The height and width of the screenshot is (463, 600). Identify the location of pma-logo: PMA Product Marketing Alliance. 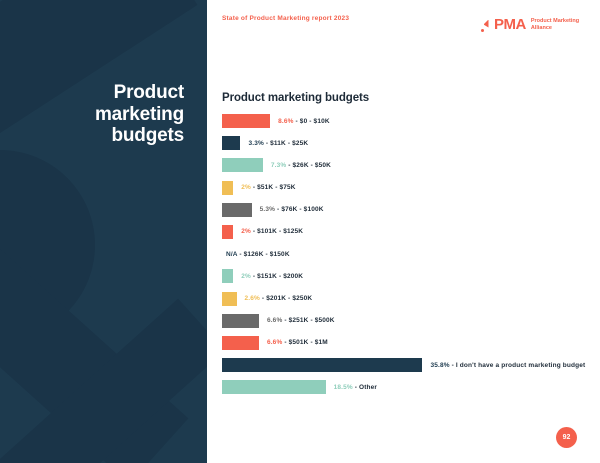
(530, 24).